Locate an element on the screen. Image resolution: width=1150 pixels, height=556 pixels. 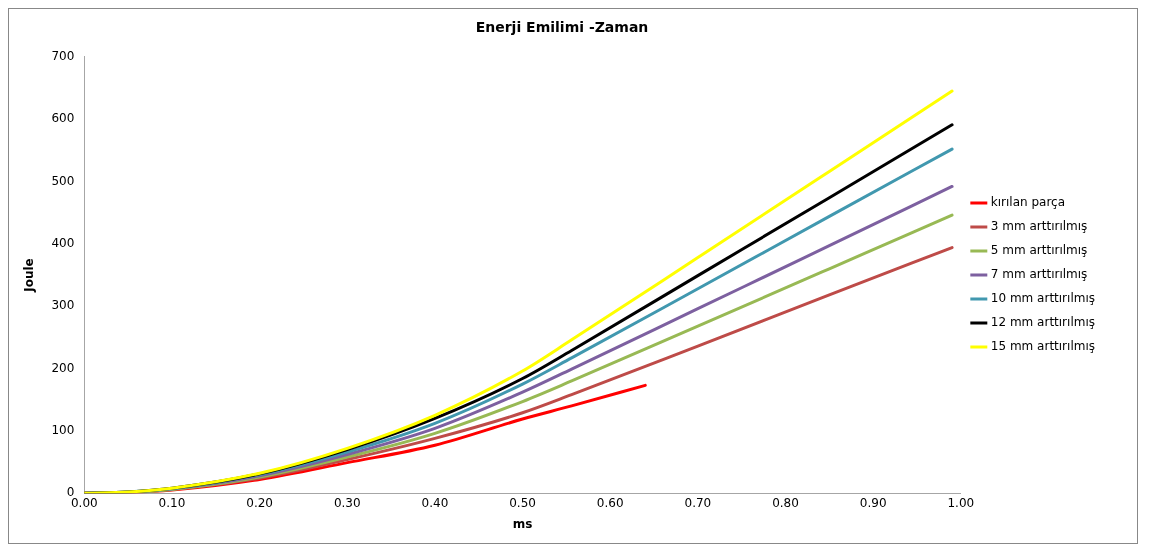
x-tick-label: 0.00 is located at coordinates (84, 502).